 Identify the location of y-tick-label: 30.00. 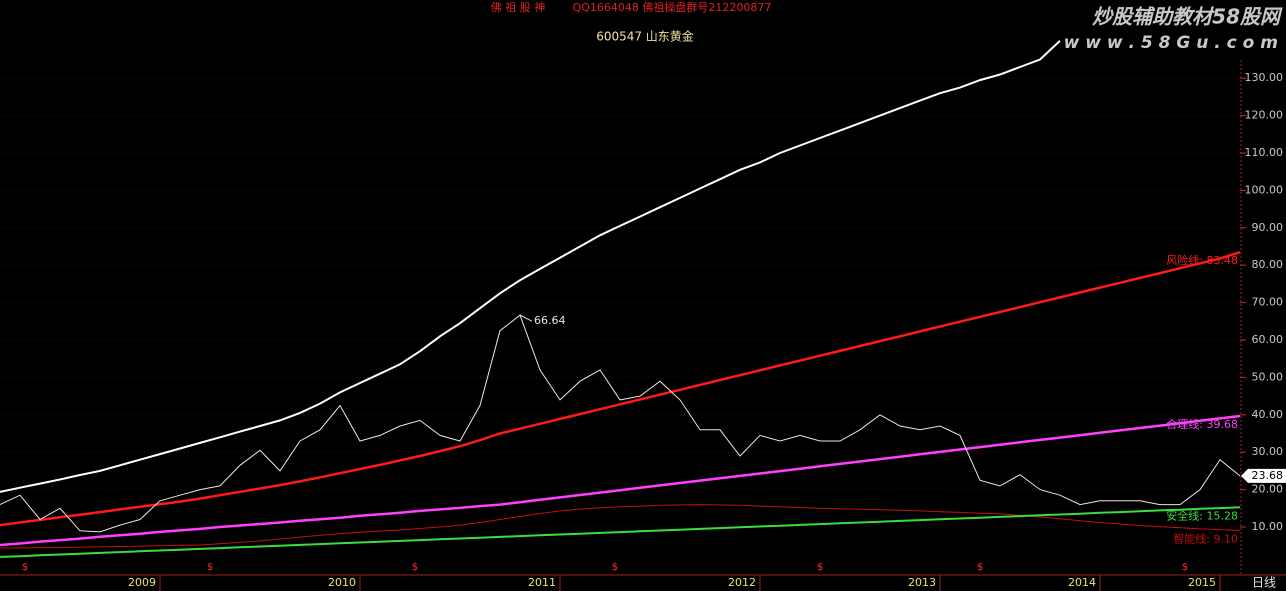
(1268, 451).